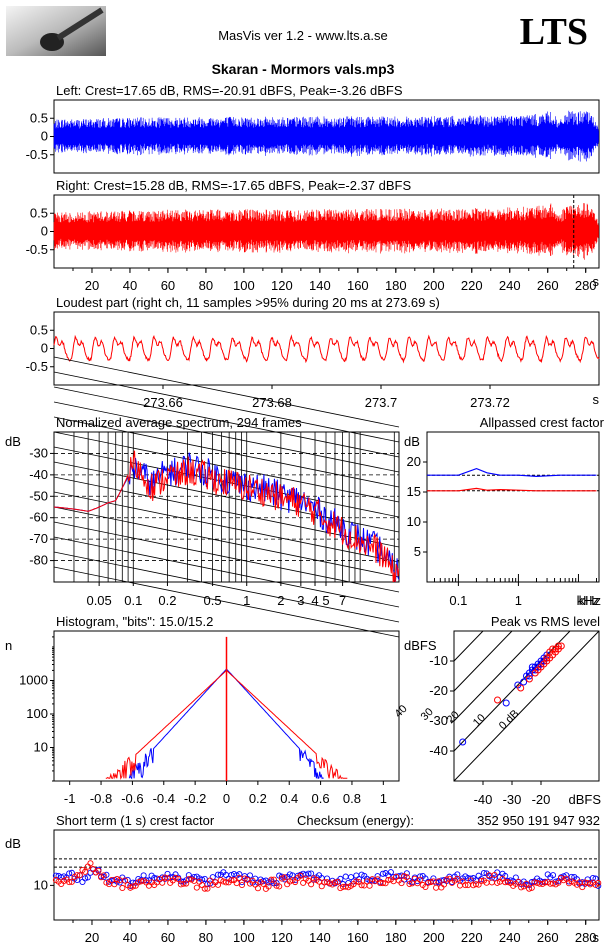 This screenshot has width=606, height=946. Describe the element at coordinates (272, 402) in the screenshot. I see `loudest-xtick-label: 273.68` at that location.